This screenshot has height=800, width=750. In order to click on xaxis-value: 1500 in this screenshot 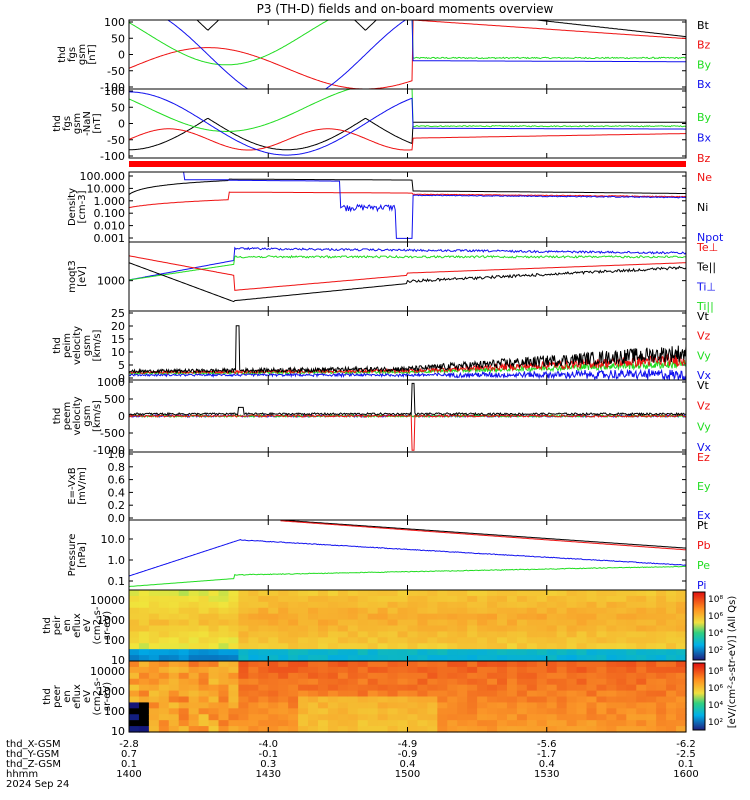, I will do `click(407, 774)`.